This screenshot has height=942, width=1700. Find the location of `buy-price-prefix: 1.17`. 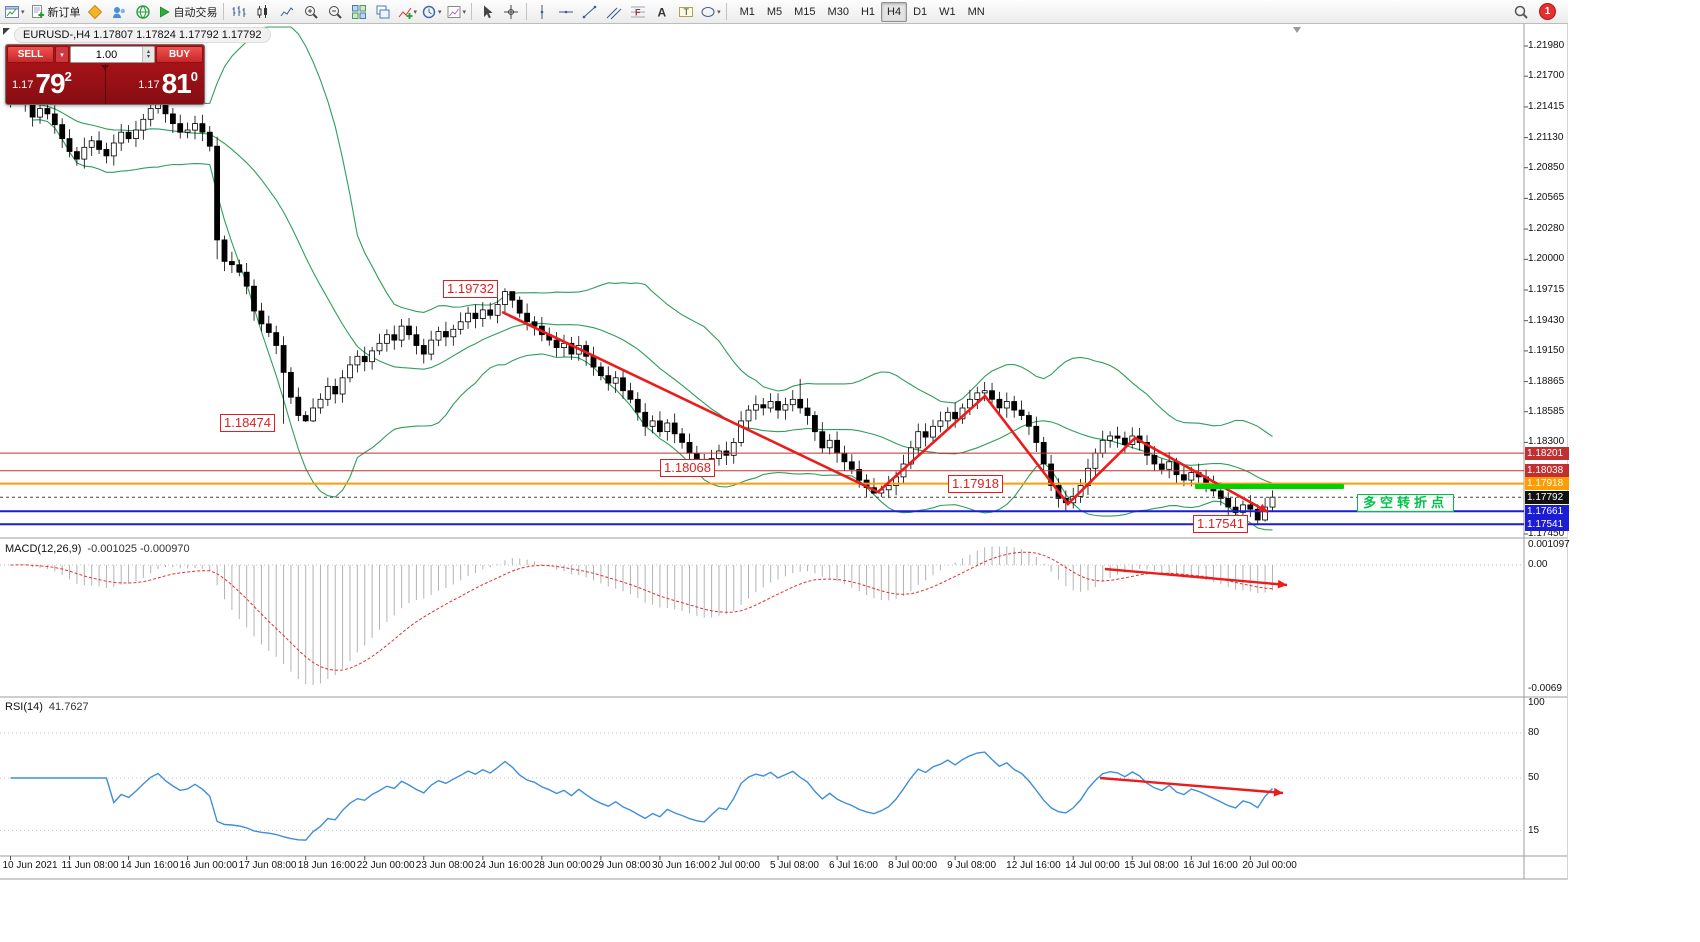

buy-price-prefix: 1.17 is located at coordinates (149, 85).